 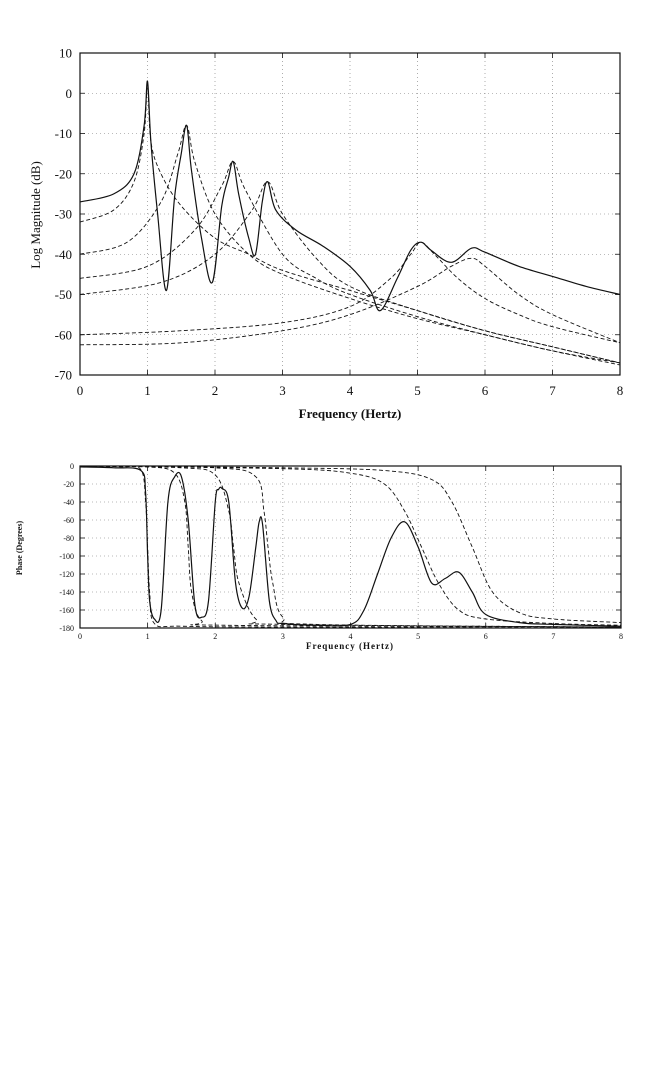 What do you see at coordinates (350, 646) in the screenshot?
I see `phase-x-axis-label: Frequency (Hertz)` at bounding box center [350, 646].